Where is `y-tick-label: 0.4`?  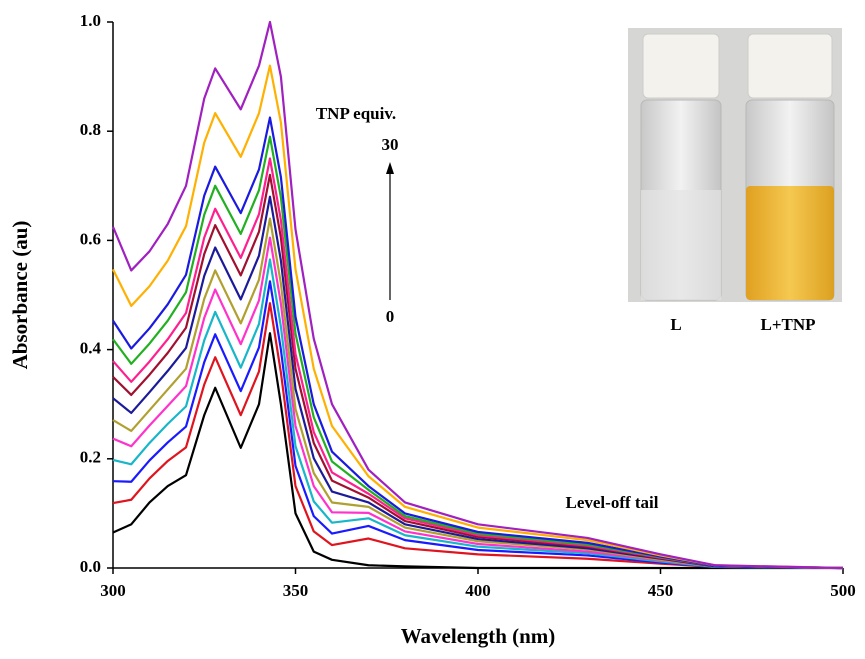 y-tick-label: 0.4 is located at coordinates (91, 348).